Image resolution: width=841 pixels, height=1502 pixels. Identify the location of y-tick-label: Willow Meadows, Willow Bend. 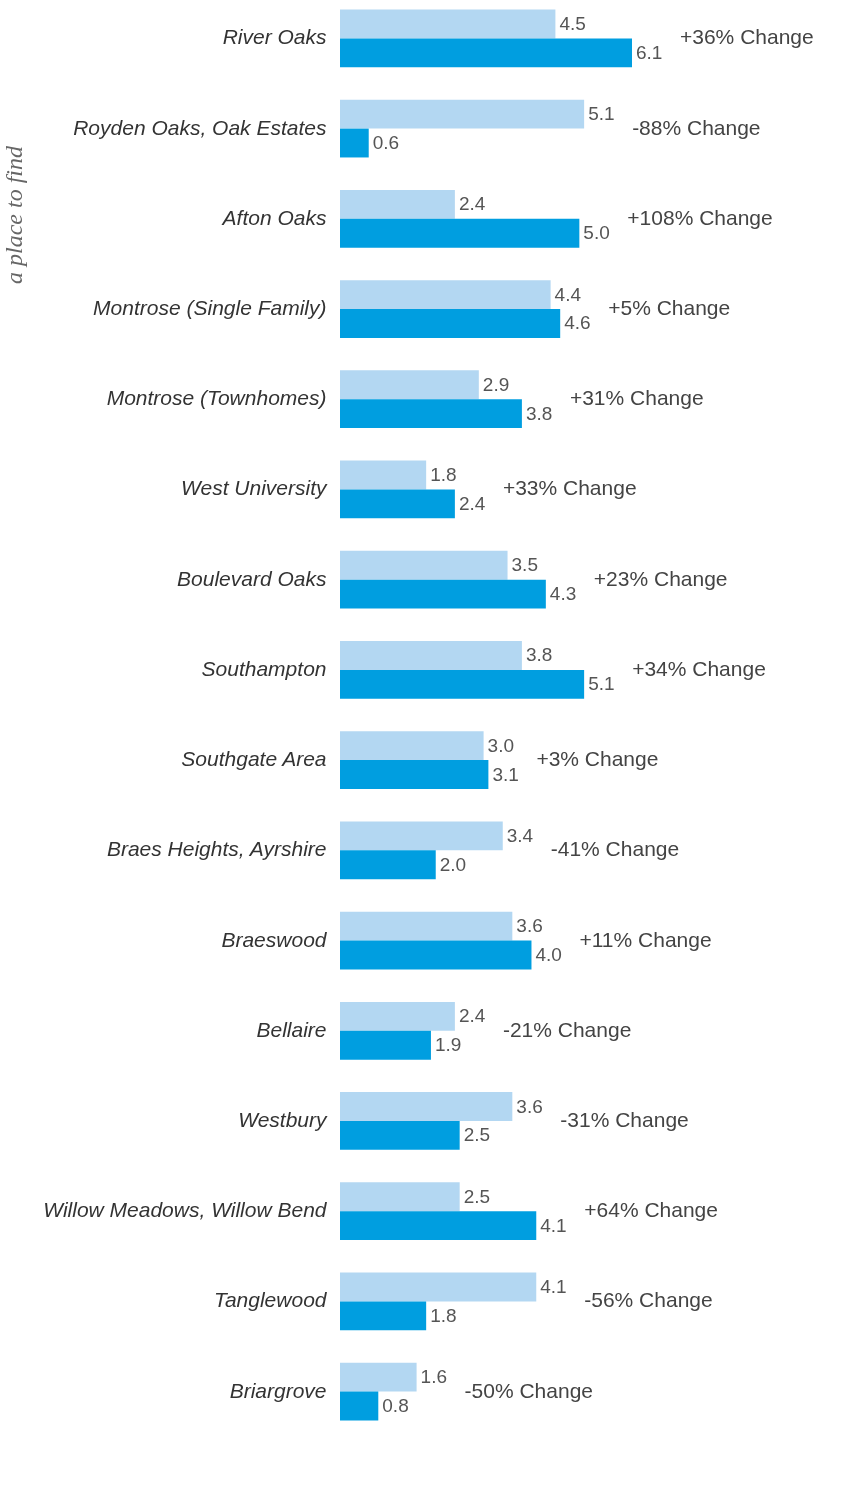
(185, 1210).